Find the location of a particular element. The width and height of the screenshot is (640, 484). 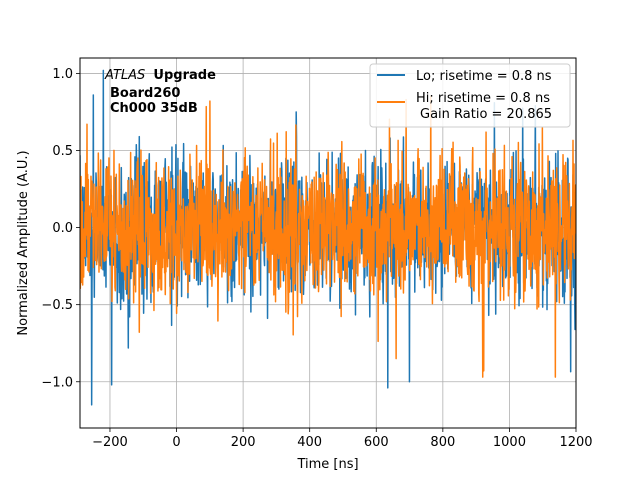

y-tick-label: −1.0 is located at coordinates (57, 382).